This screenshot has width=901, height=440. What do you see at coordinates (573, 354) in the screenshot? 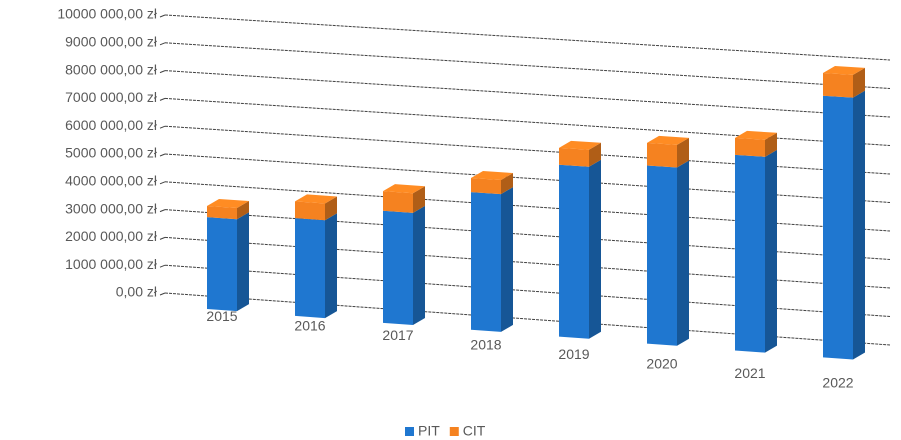
I see `x-tick-label: 2019` at bounding box center [573, 354].